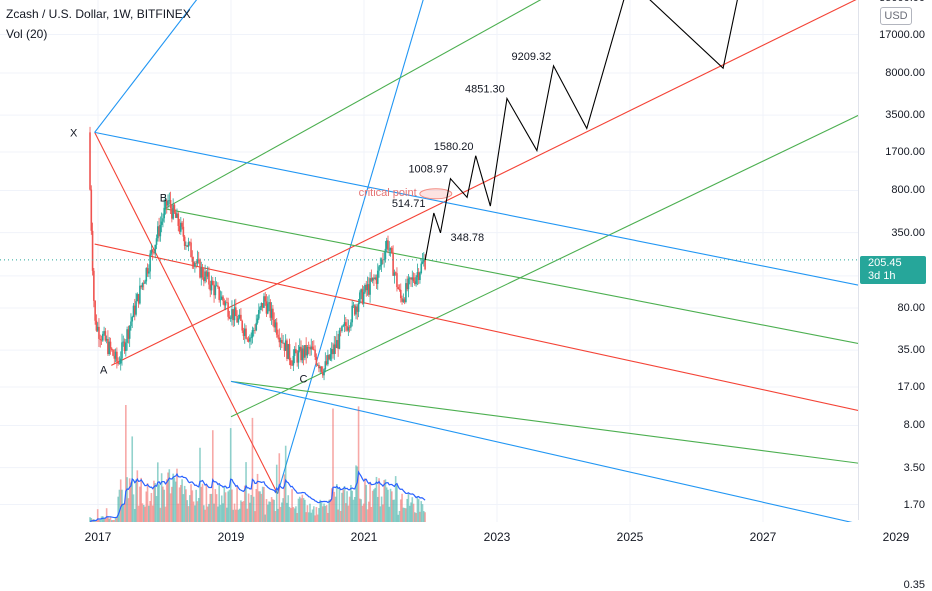  I want to click on price-tick-label: 35.00, so click(911, 350).